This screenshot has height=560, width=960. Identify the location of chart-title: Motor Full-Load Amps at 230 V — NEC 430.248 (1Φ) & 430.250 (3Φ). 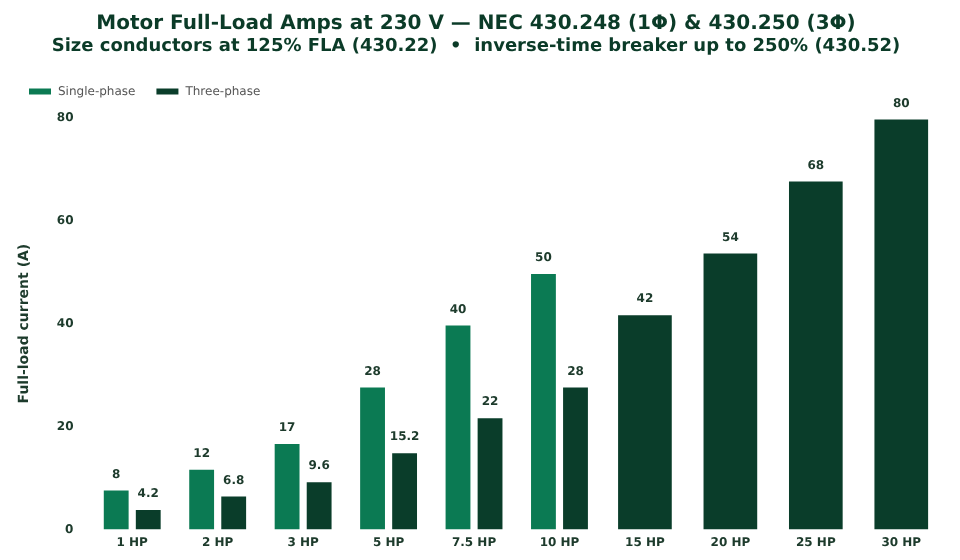
(476, 24).